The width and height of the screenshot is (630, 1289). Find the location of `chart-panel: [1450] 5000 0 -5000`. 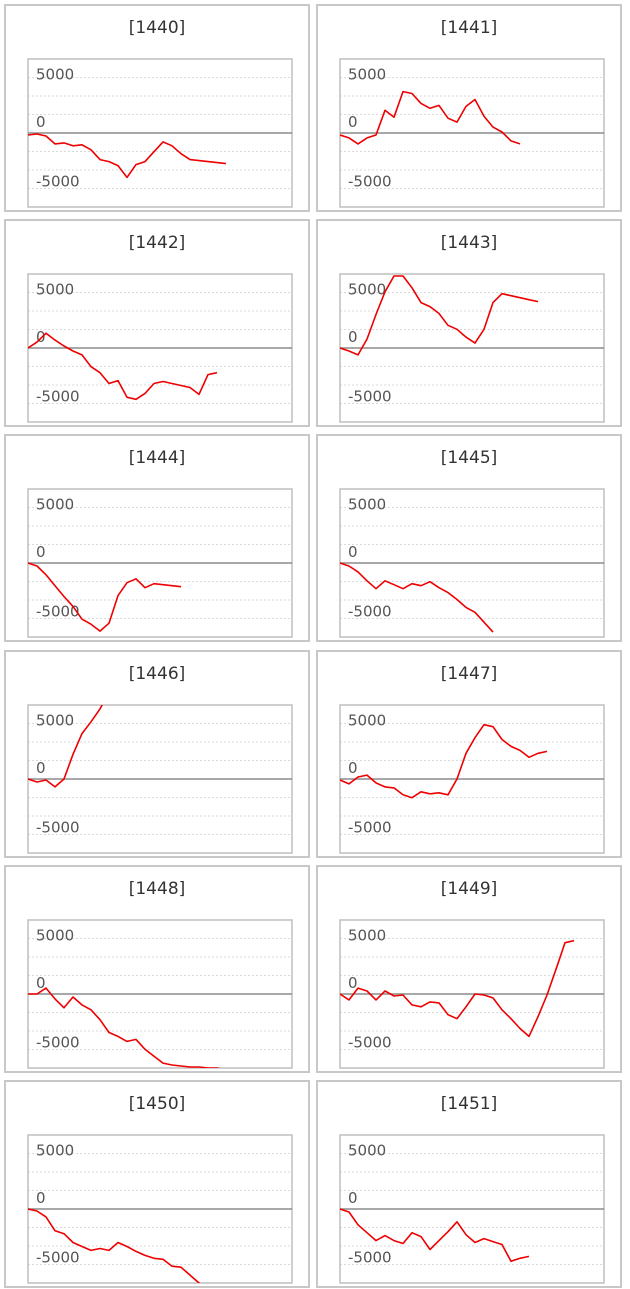

chart-panel: [1450] 5000 0 -5000 is located at coordinates (157, 1184).